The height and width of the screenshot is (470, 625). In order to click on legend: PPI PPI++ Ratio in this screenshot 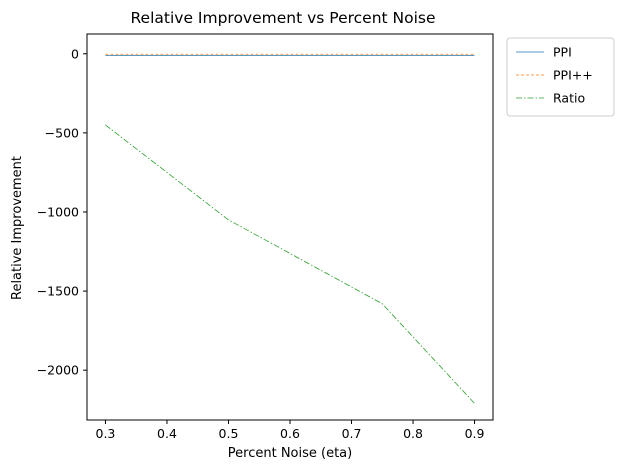, I will do `click(560, 77)`.